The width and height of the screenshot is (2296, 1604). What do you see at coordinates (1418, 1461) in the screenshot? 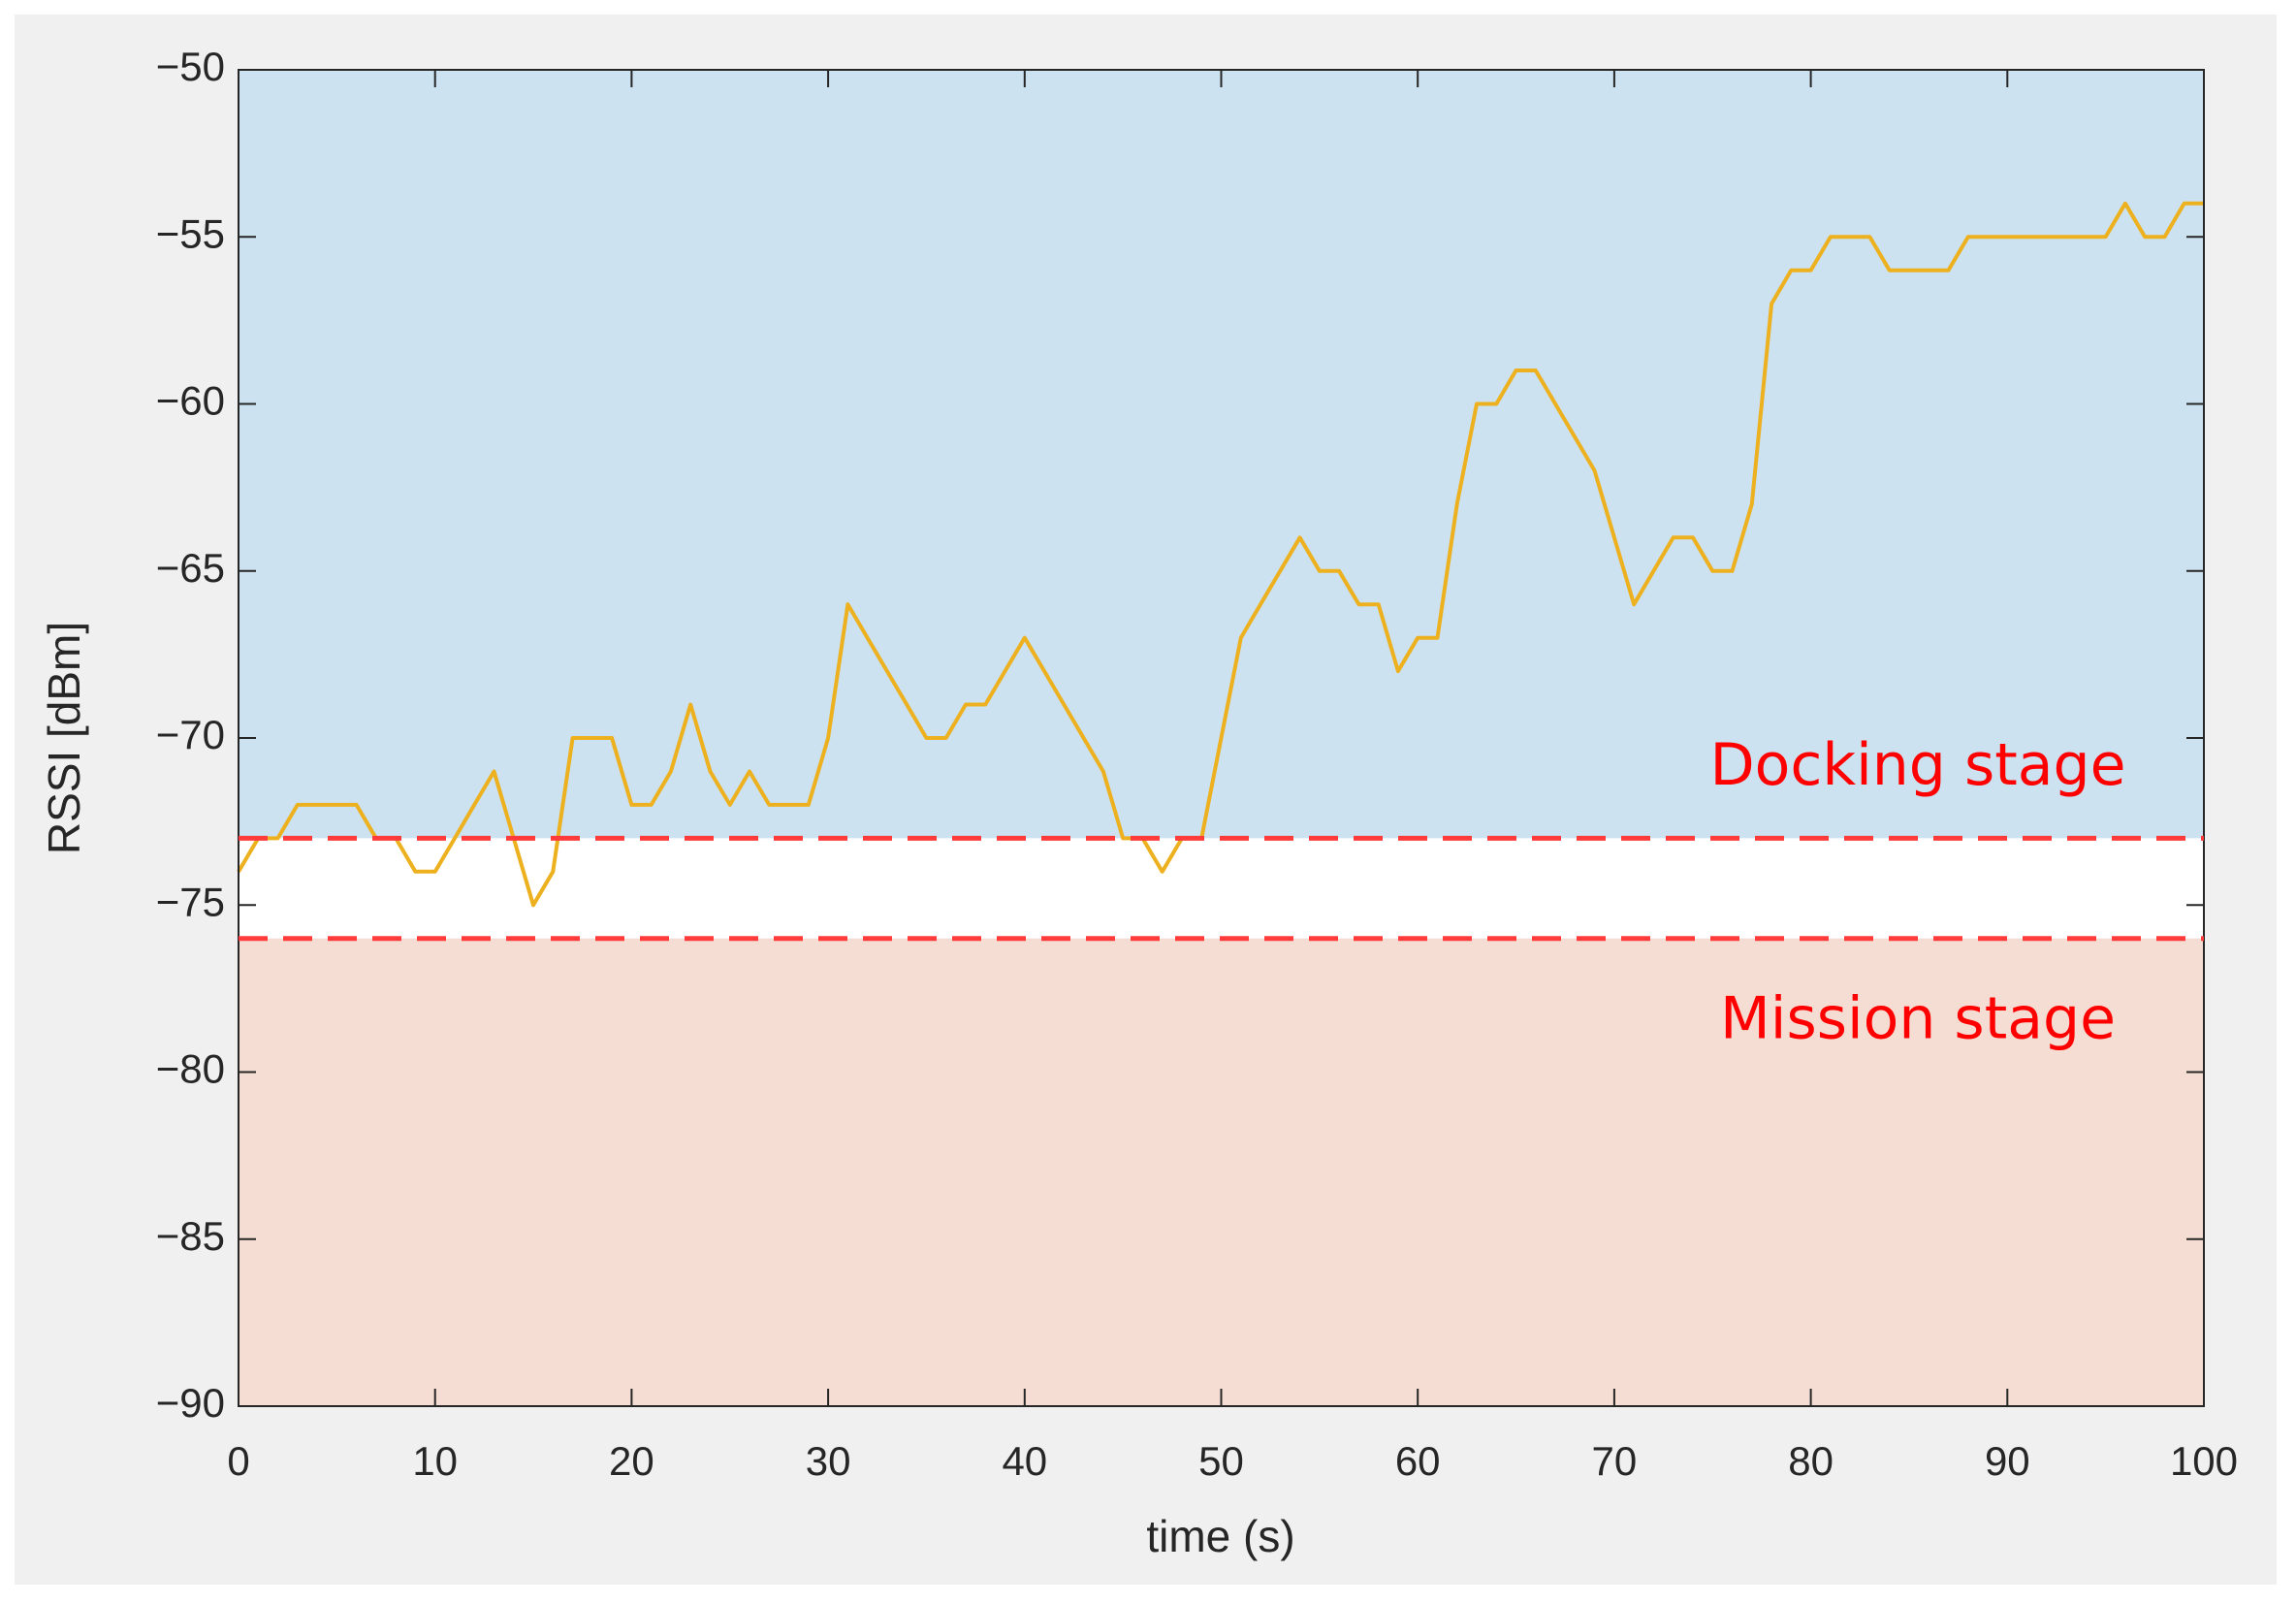
I see `x-tick-label: 60` at bounding box center [1418, 1461].